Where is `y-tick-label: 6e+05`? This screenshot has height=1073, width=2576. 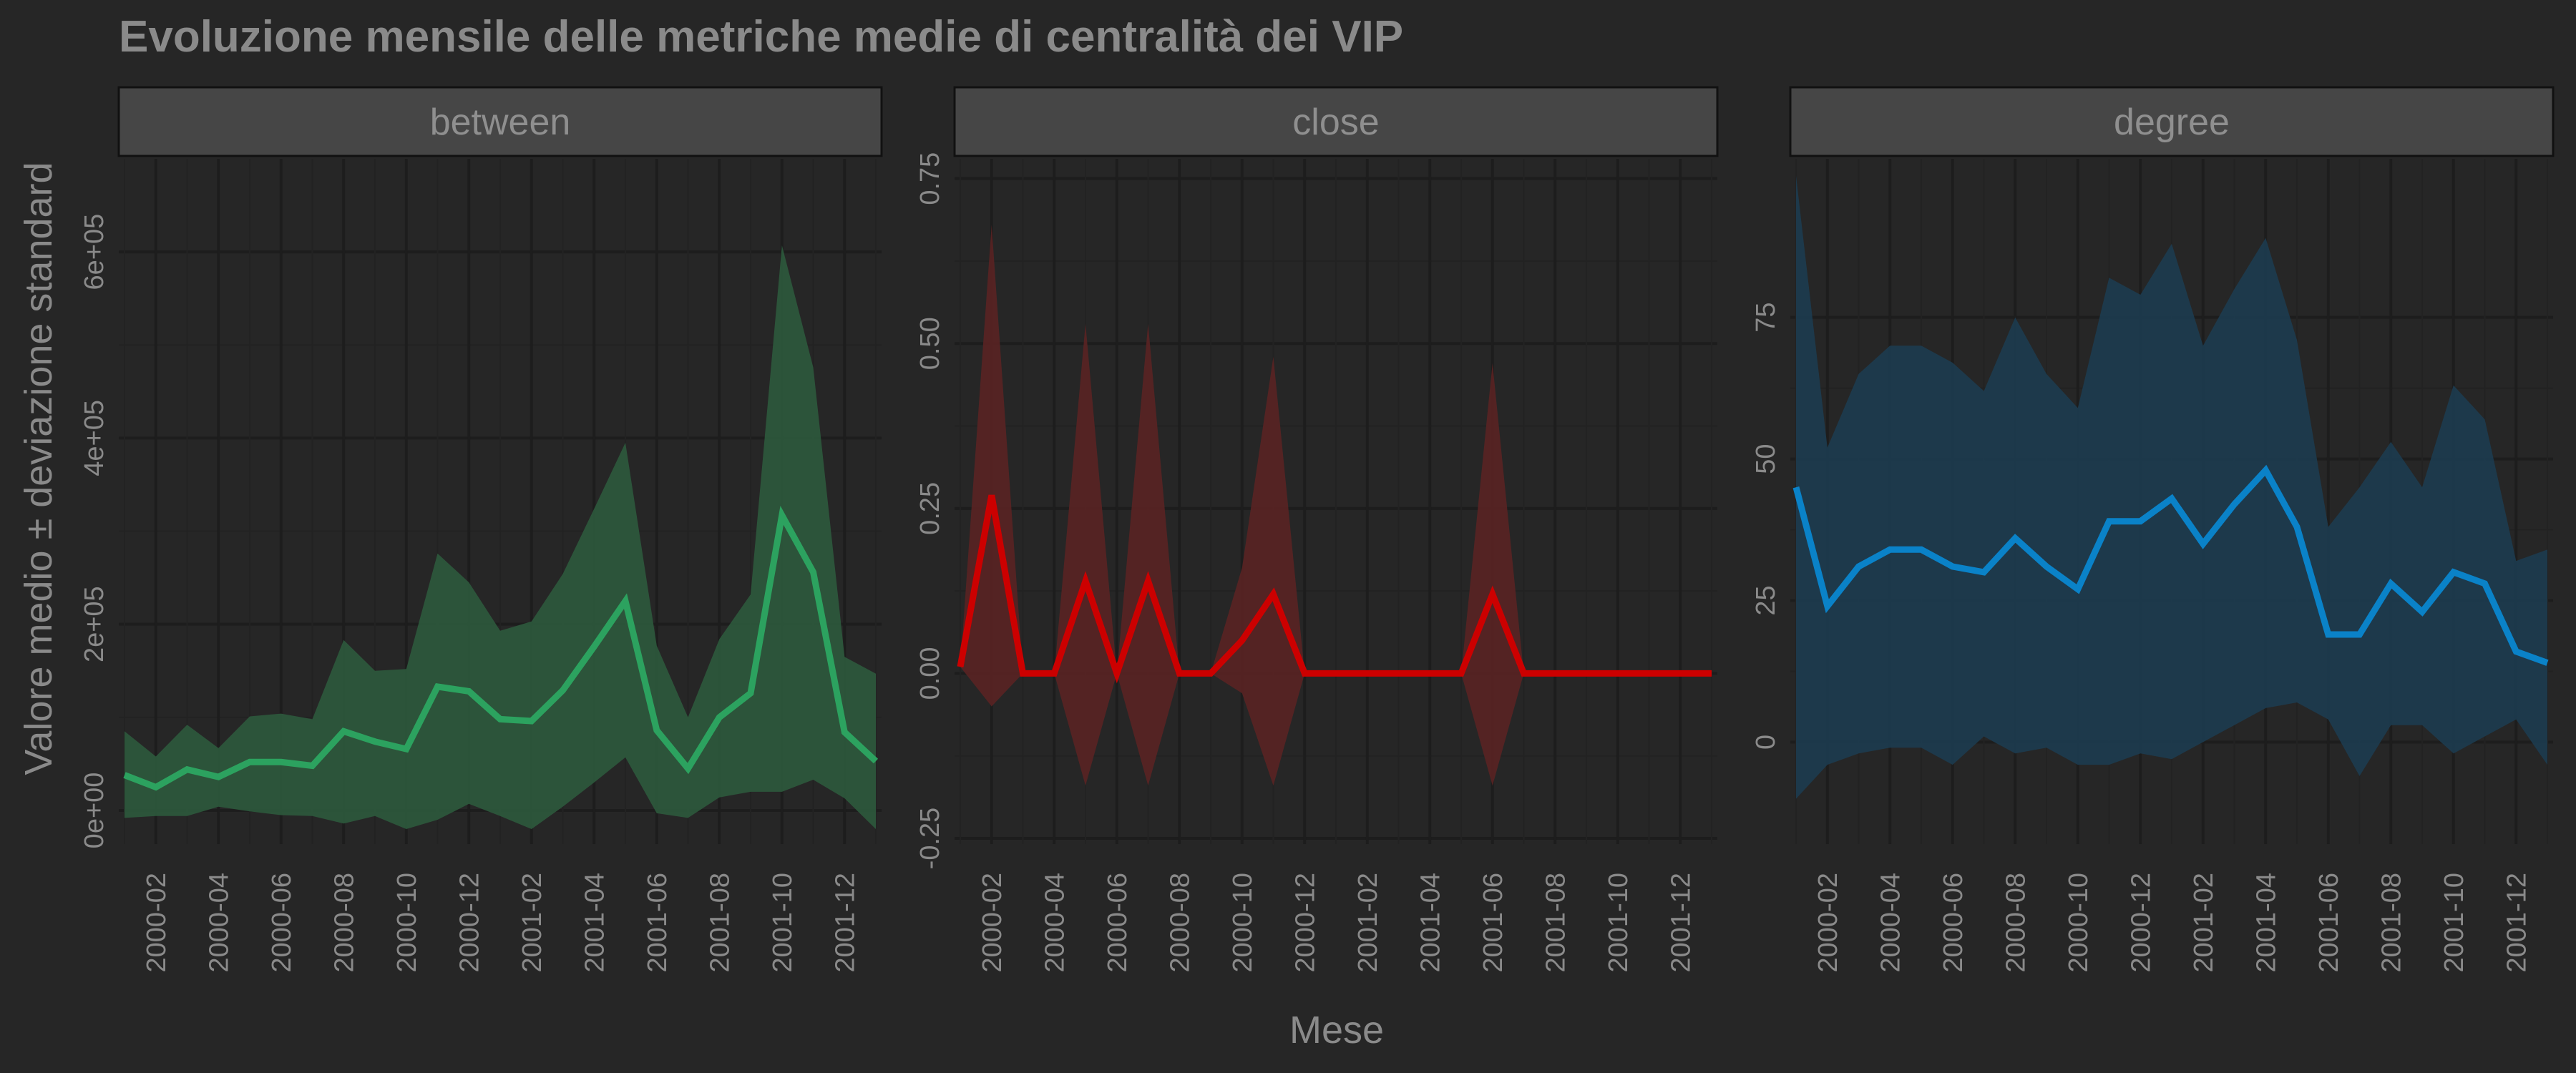
y-tick-label: 6e+05 is located at coordinates (94, 252).